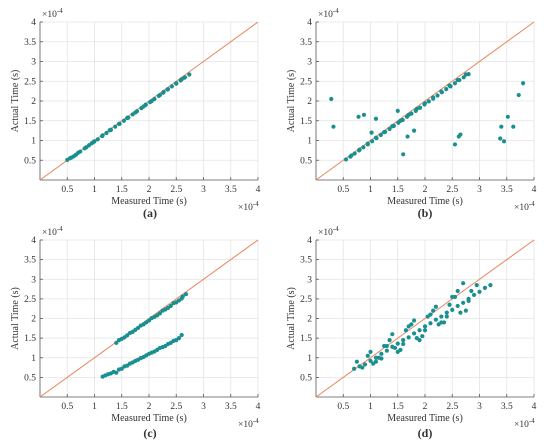 The width and height of the screenshot is (550, 447). I want to click on y-tick-label: 1, so click(309, 359).